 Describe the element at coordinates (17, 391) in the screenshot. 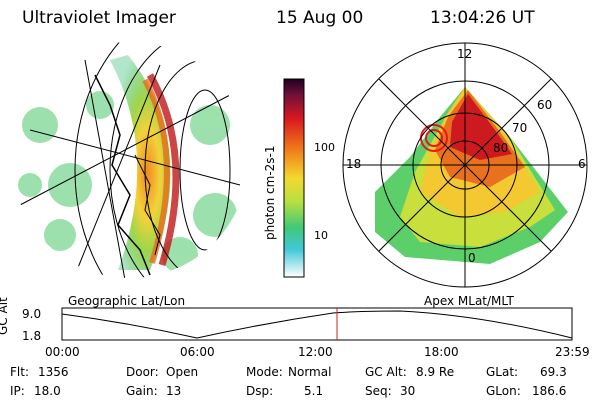

I see `ip-label: IP:` at that location.